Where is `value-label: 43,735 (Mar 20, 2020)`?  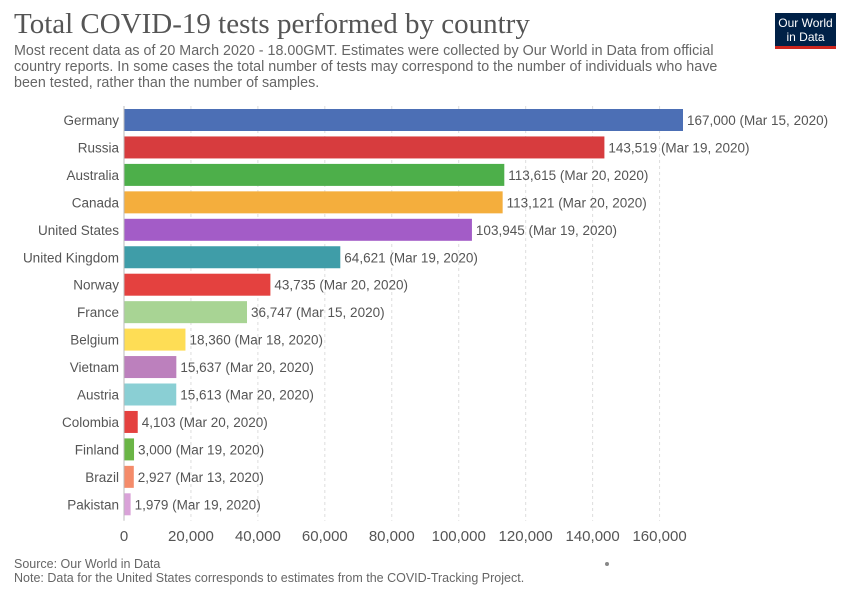
value-label: 43,735 (Mar 20, 2020) is located at coordinates (341, 285).